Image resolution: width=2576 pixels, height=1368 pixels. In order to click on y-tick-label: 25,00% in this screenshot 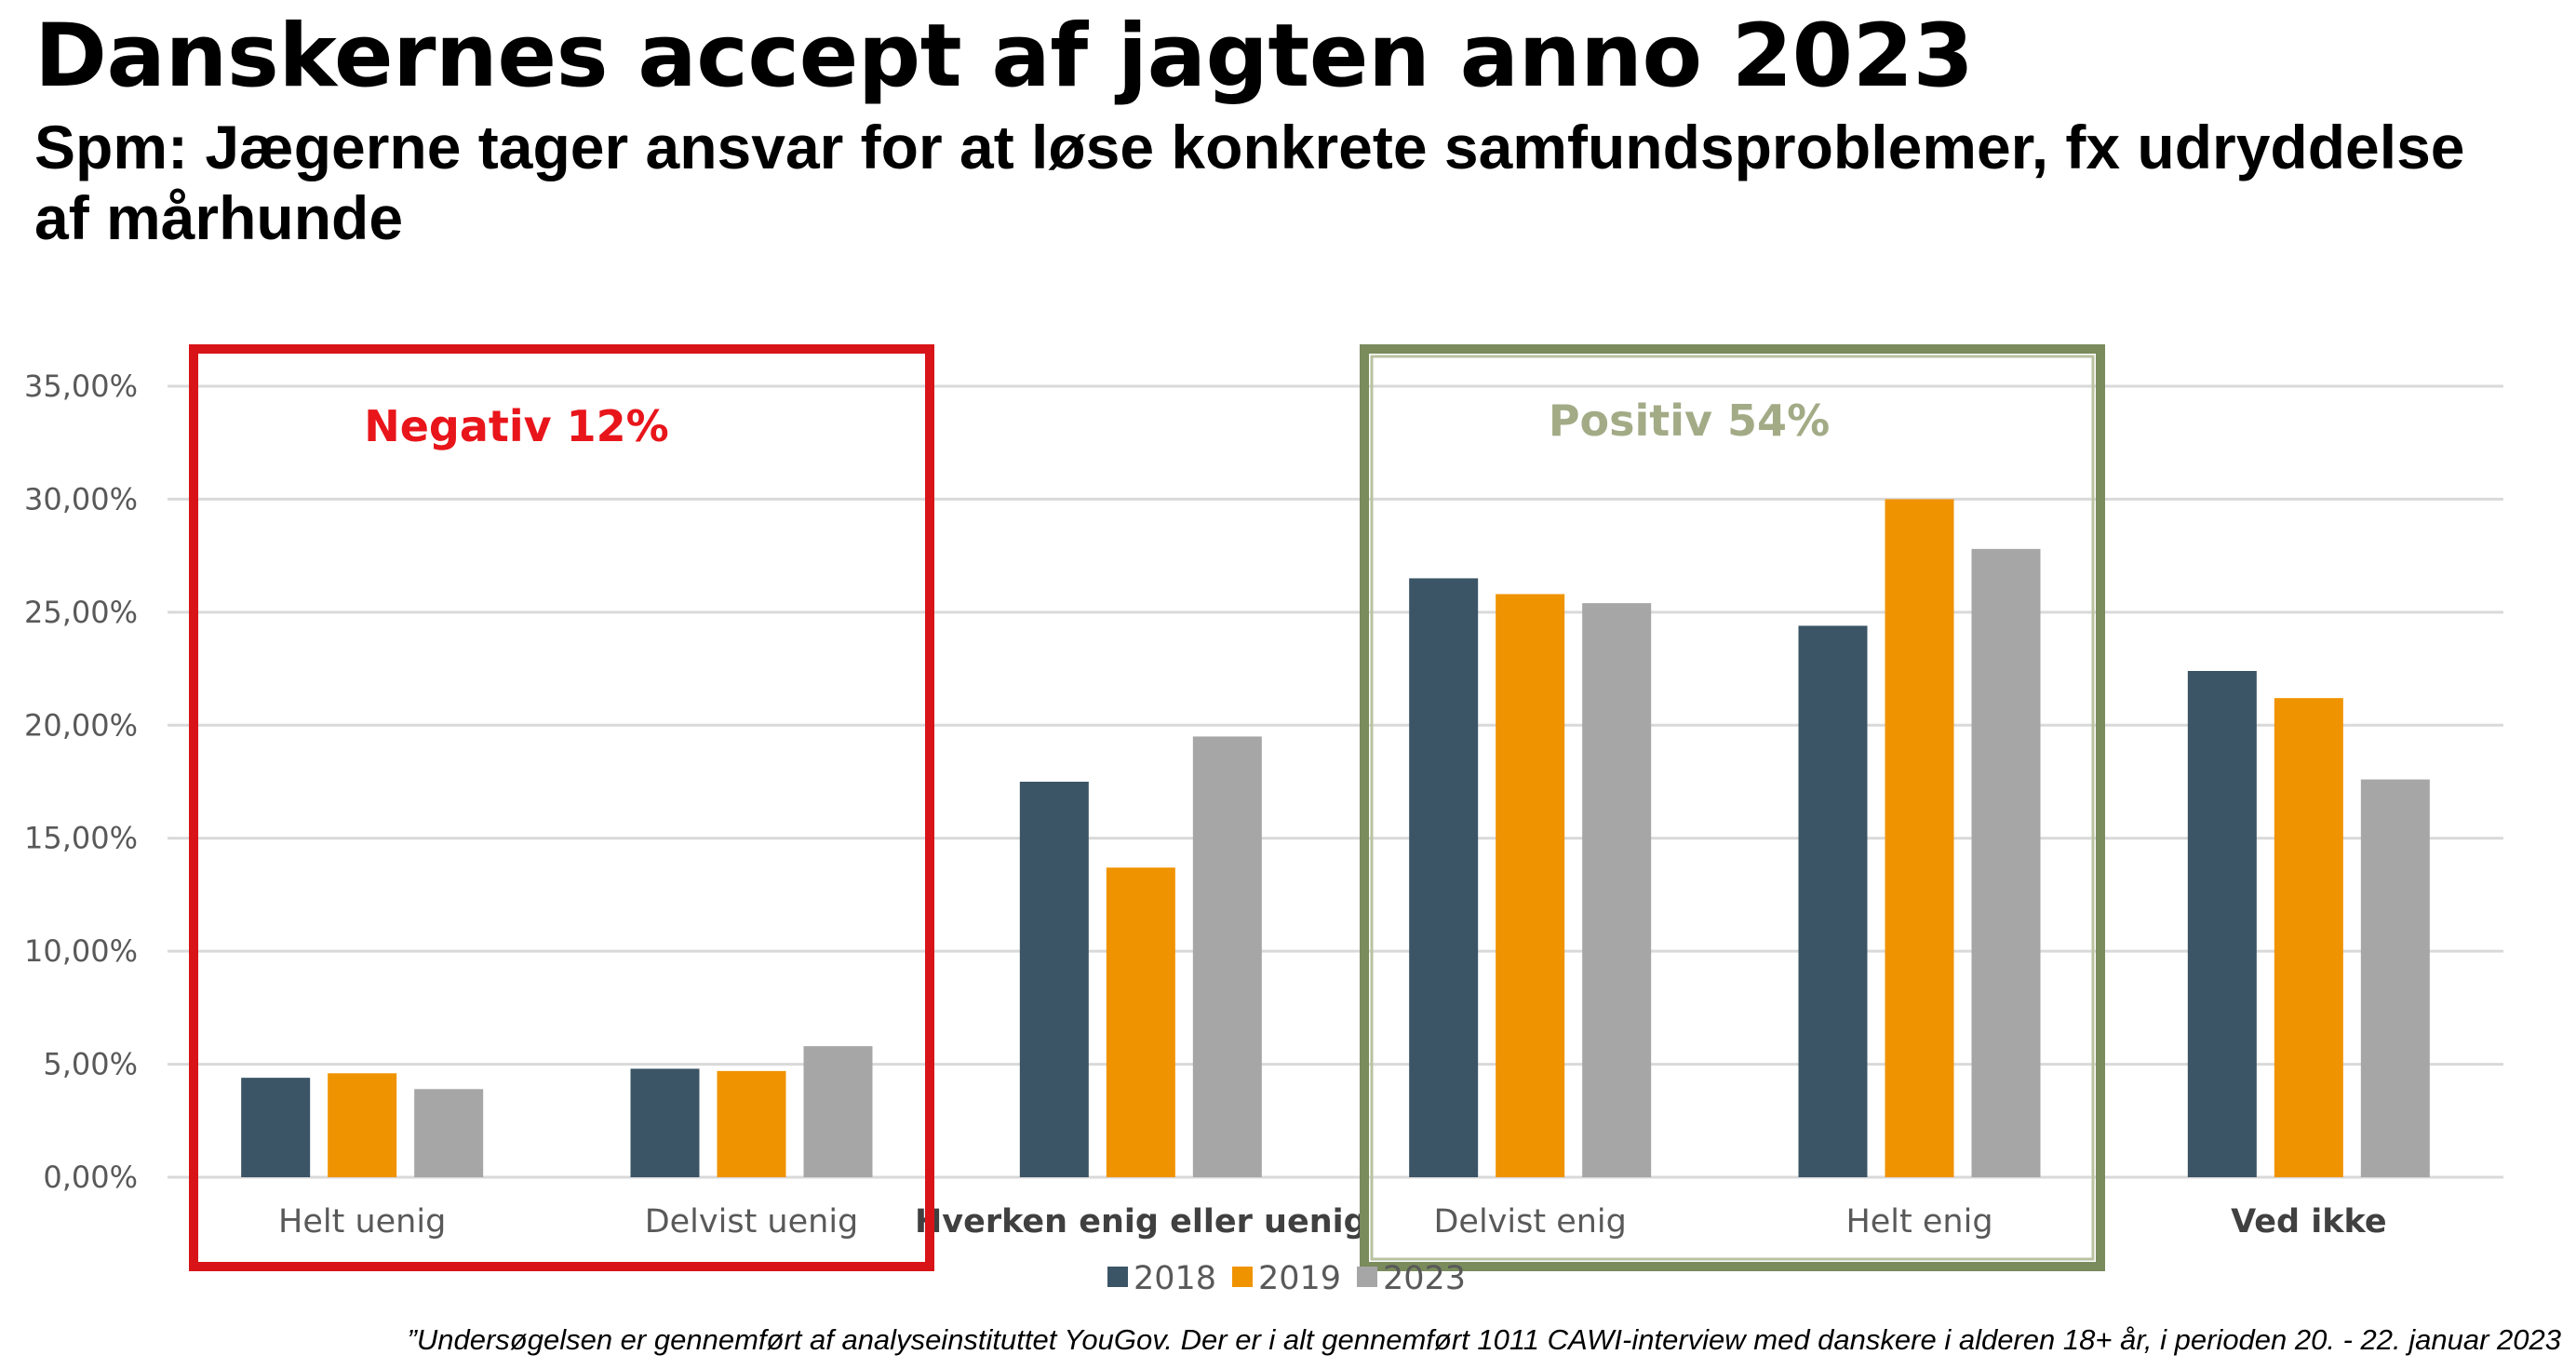, I will do `click(81, 612)`.